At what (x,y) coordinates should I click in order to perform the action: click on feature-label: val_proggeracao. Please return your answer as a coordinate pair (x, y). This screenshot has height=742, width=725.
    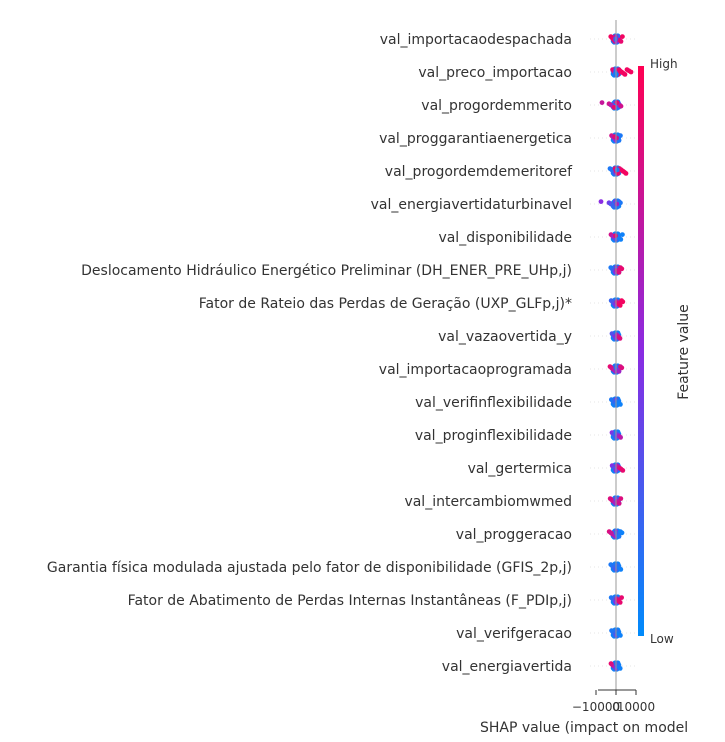
    Looking at the image, I should click on (514, 535).